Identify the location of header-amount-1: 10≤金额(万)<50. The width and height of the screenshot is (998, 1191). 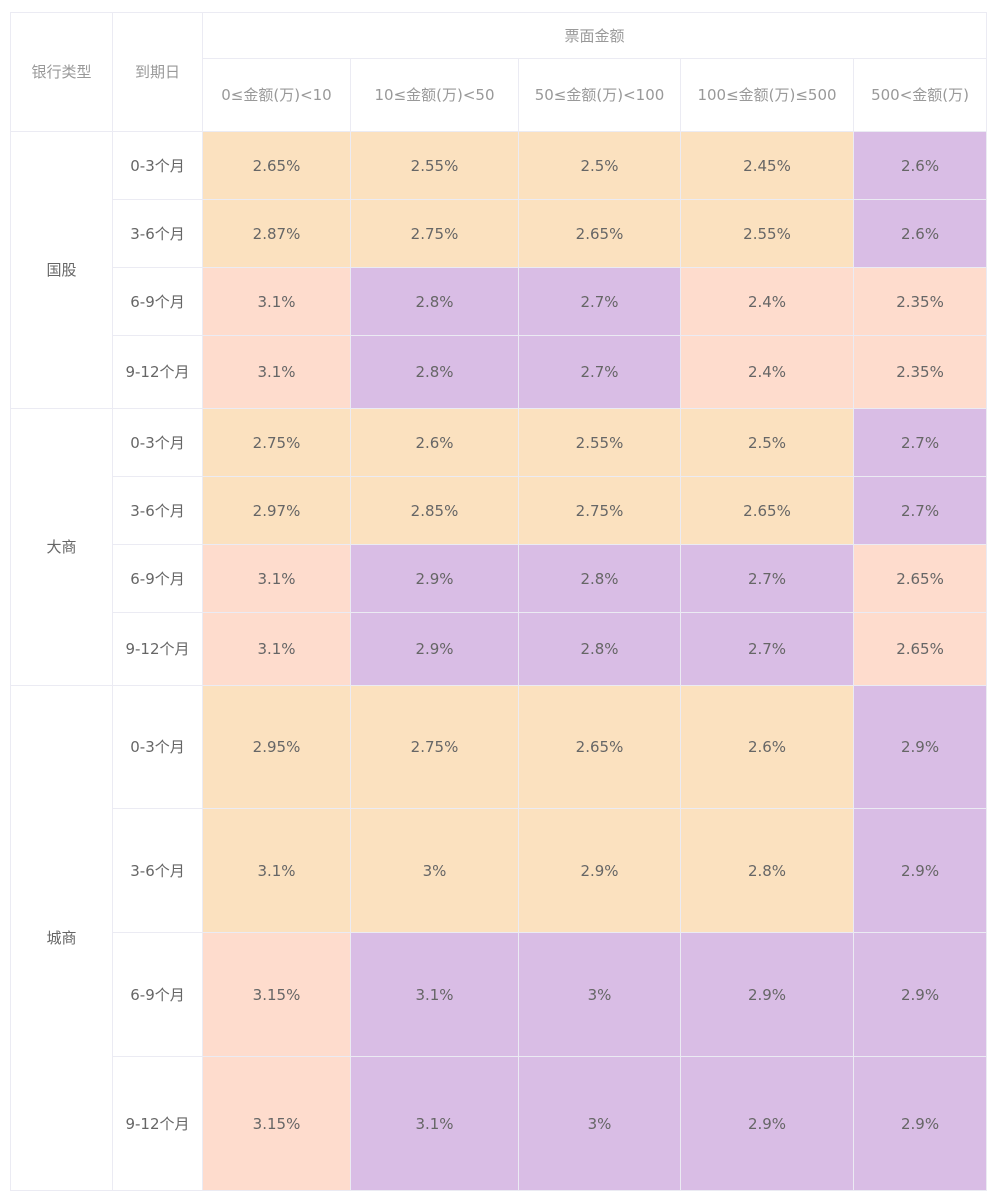
(434, 95).